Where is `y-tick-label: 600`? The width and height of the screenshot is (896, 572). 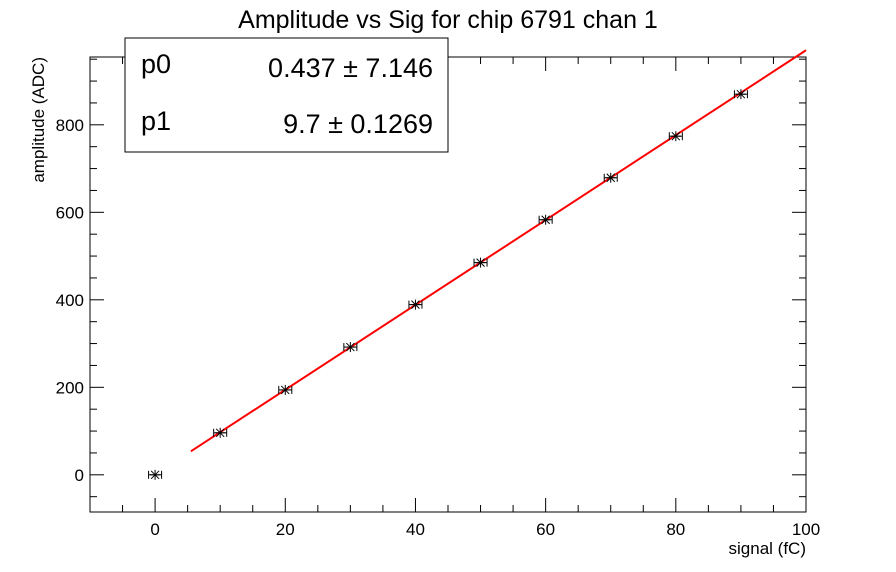
y-tick-label: 600 is located at coordinates (70, 212).